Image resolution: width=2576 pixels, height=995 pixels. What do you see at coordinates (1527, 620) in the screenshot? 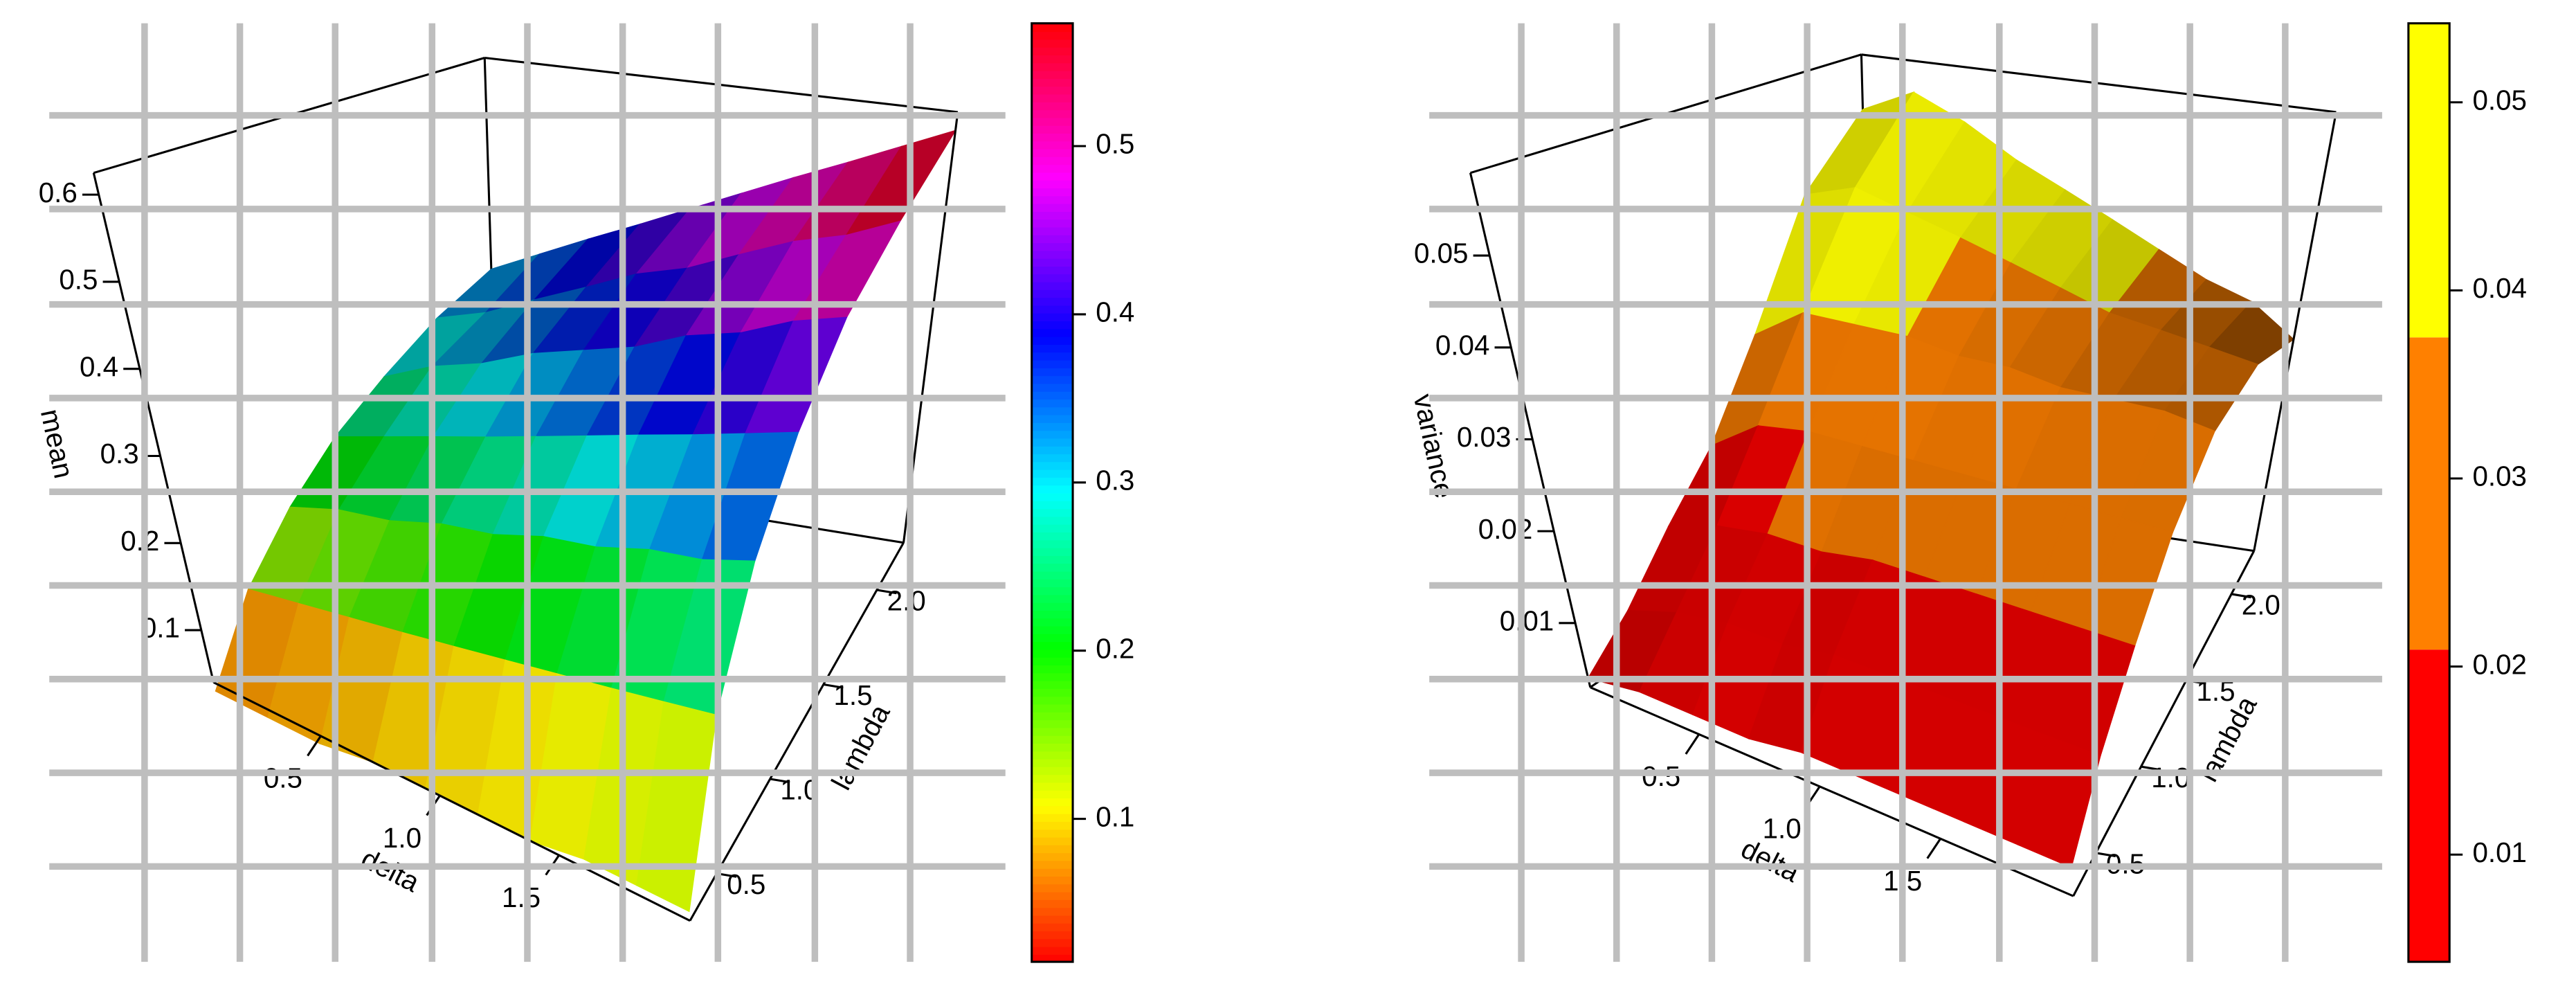
I see `z-tick-label: 0.01` at bounding box center [1527, 620].